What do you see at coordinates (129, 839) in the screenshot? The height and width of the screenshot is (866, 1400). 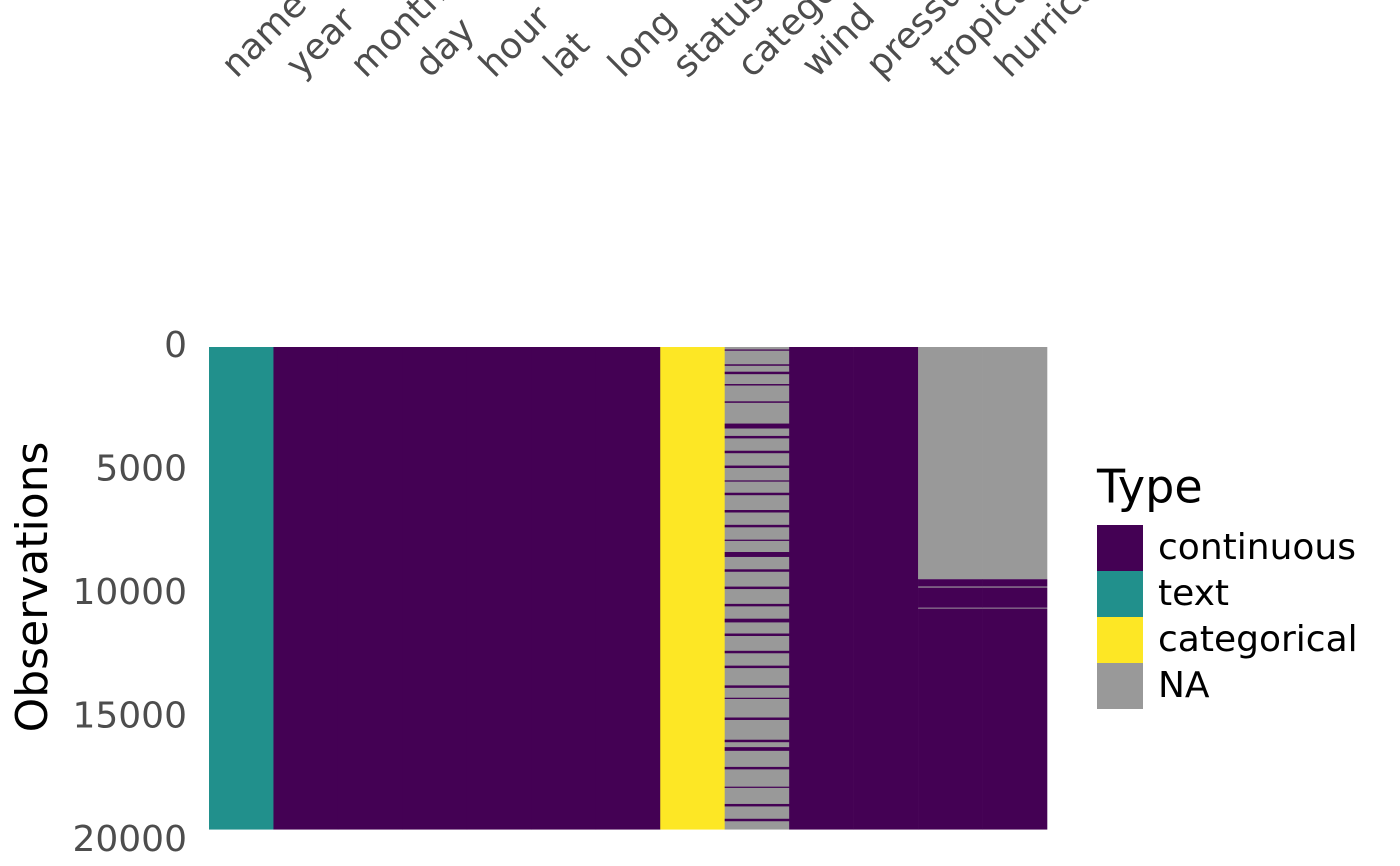 I see `y-tick-label: 20000` at bounding box center [129, 839].